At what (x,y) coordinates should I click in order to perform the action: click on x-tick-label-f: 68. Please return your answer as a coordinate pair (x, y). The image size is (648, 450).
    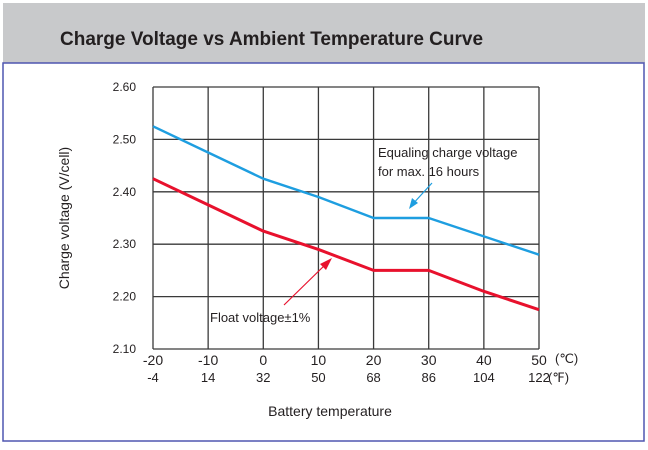
    Looking at the image, I should click on (373, 377).